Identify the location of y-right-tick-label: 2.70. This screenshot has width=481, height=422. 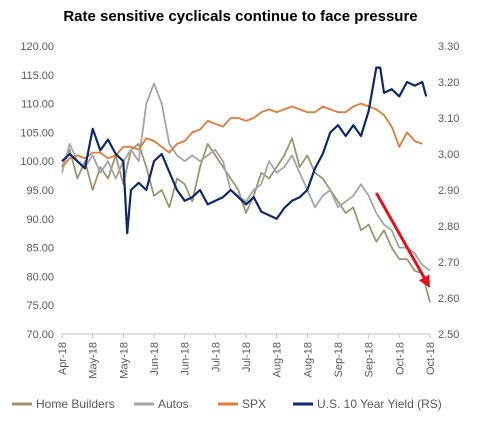
(448, 263).